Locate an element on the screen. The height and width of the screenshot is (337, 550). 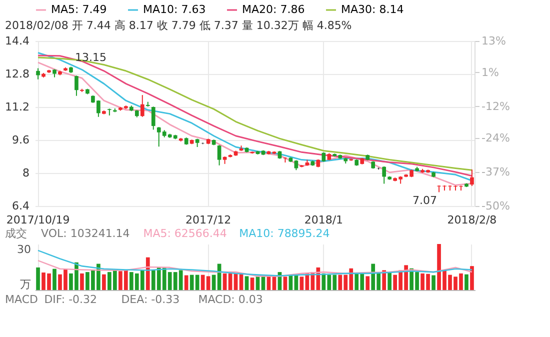
chart-title: 2018/02/08 开 7.44 高 8.17 收 7.79 低 7.37 量 10.32万 幅 4.85% is located at coordinates (178, 25).